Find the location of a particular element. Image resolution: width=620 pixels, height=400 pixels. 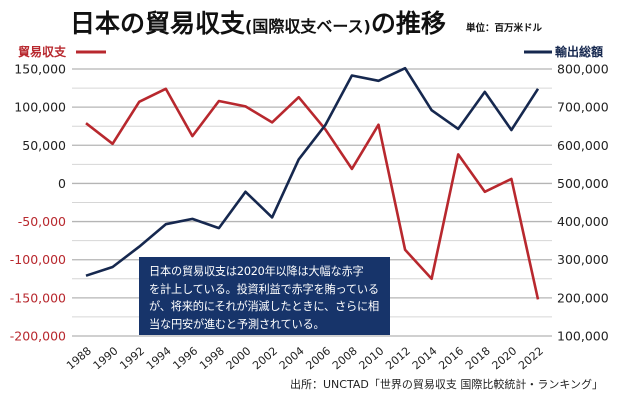

right-tick-label: 500,000 is located at coordinates (583, 183).